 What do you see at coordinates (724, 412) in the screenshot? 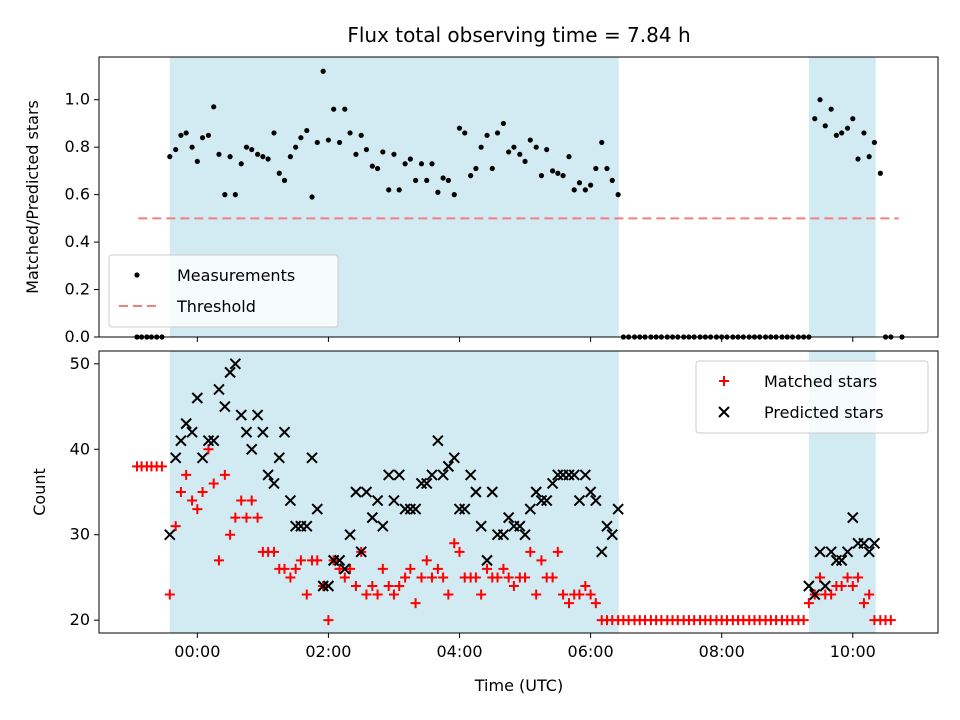
I see `legend-marker-predicted` at bounding box center [724, 412].